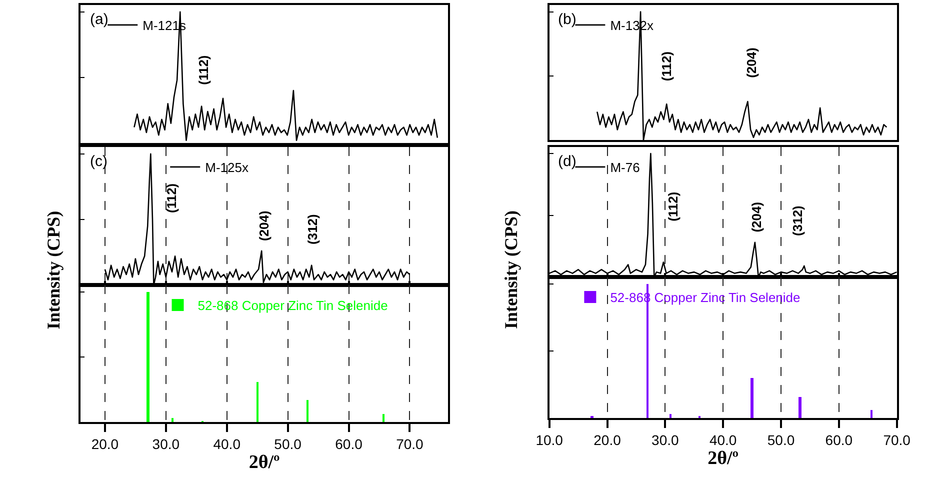 The height and width of the screenshot is (500, 940). I want to click on annotation: (a), so click(99, 19).